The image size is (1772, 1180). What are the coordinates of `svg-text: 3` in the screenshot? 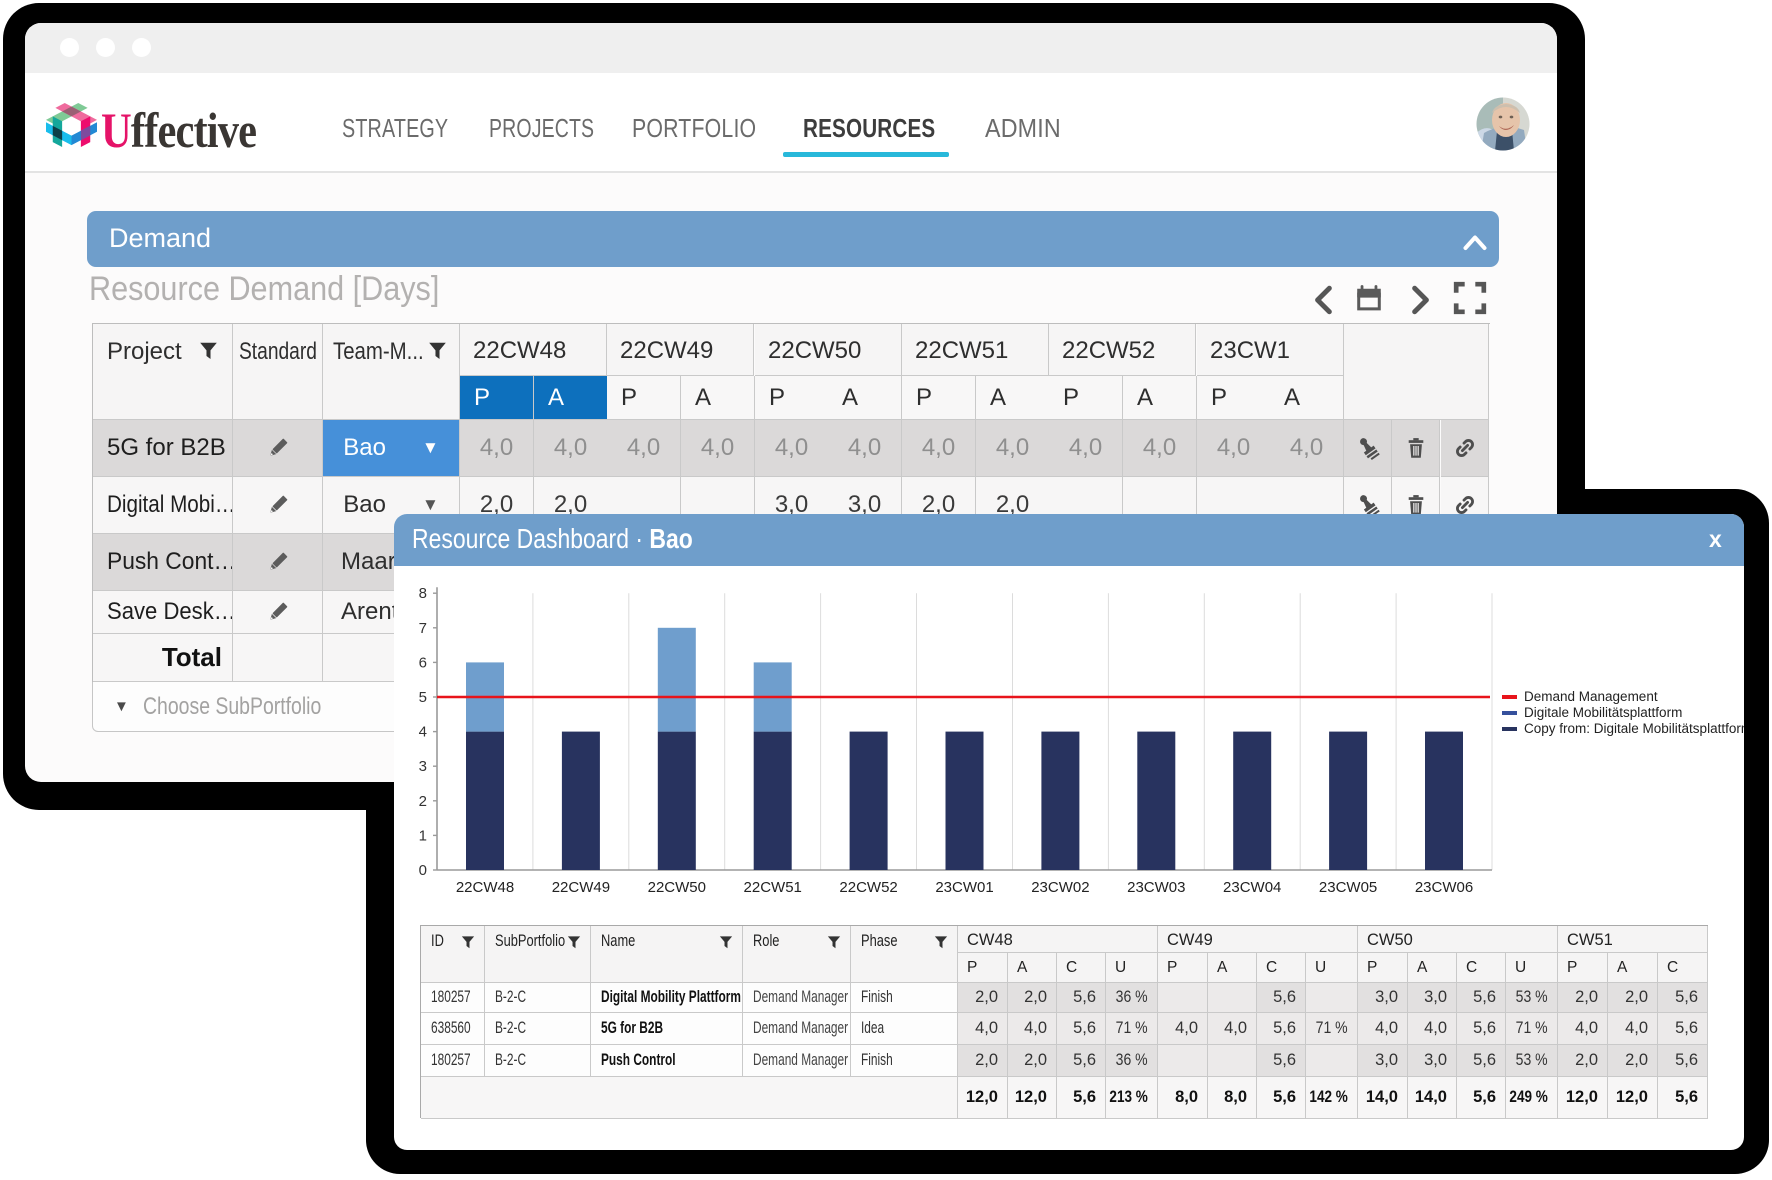 It's located at (423, 766).